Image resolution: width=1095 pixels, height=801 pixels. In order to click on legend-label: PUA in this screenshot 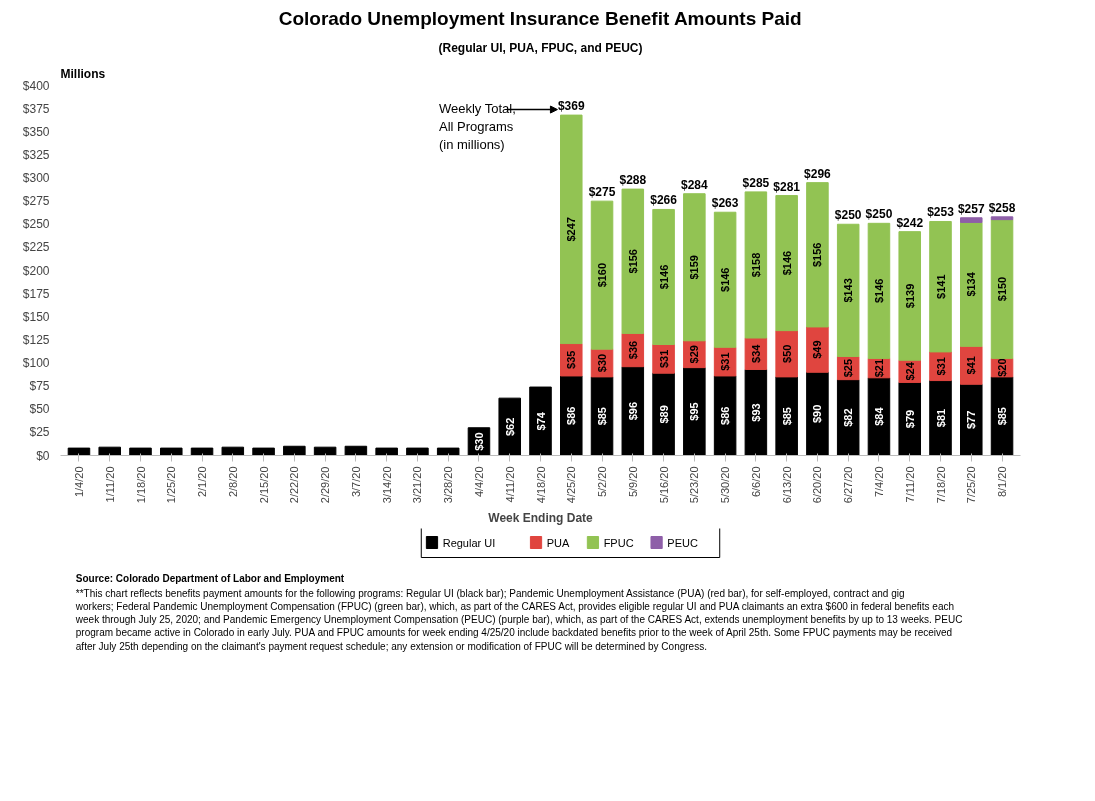, I will do `click(558, 542)`.